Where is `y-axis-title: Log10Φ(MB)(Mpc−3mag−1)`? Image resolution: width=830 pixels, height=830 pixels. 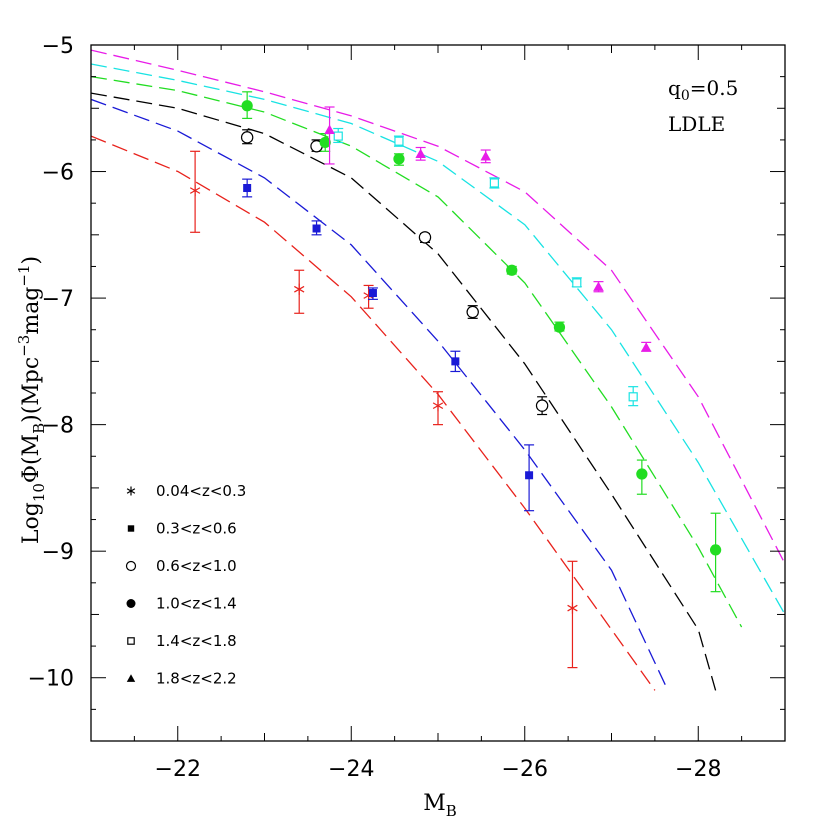 y-axis-title: Log10Φ(MB)(Mpc−3mag−1) is located at coordinates (31, 400).